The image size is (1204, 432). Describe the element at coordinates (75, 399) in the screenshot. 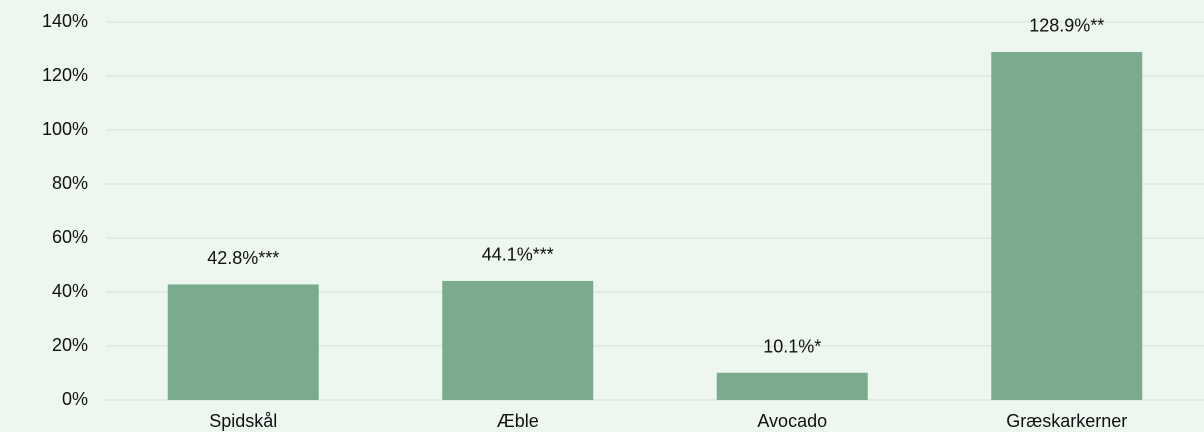

I see `y-tick-label: 0%` at that location.